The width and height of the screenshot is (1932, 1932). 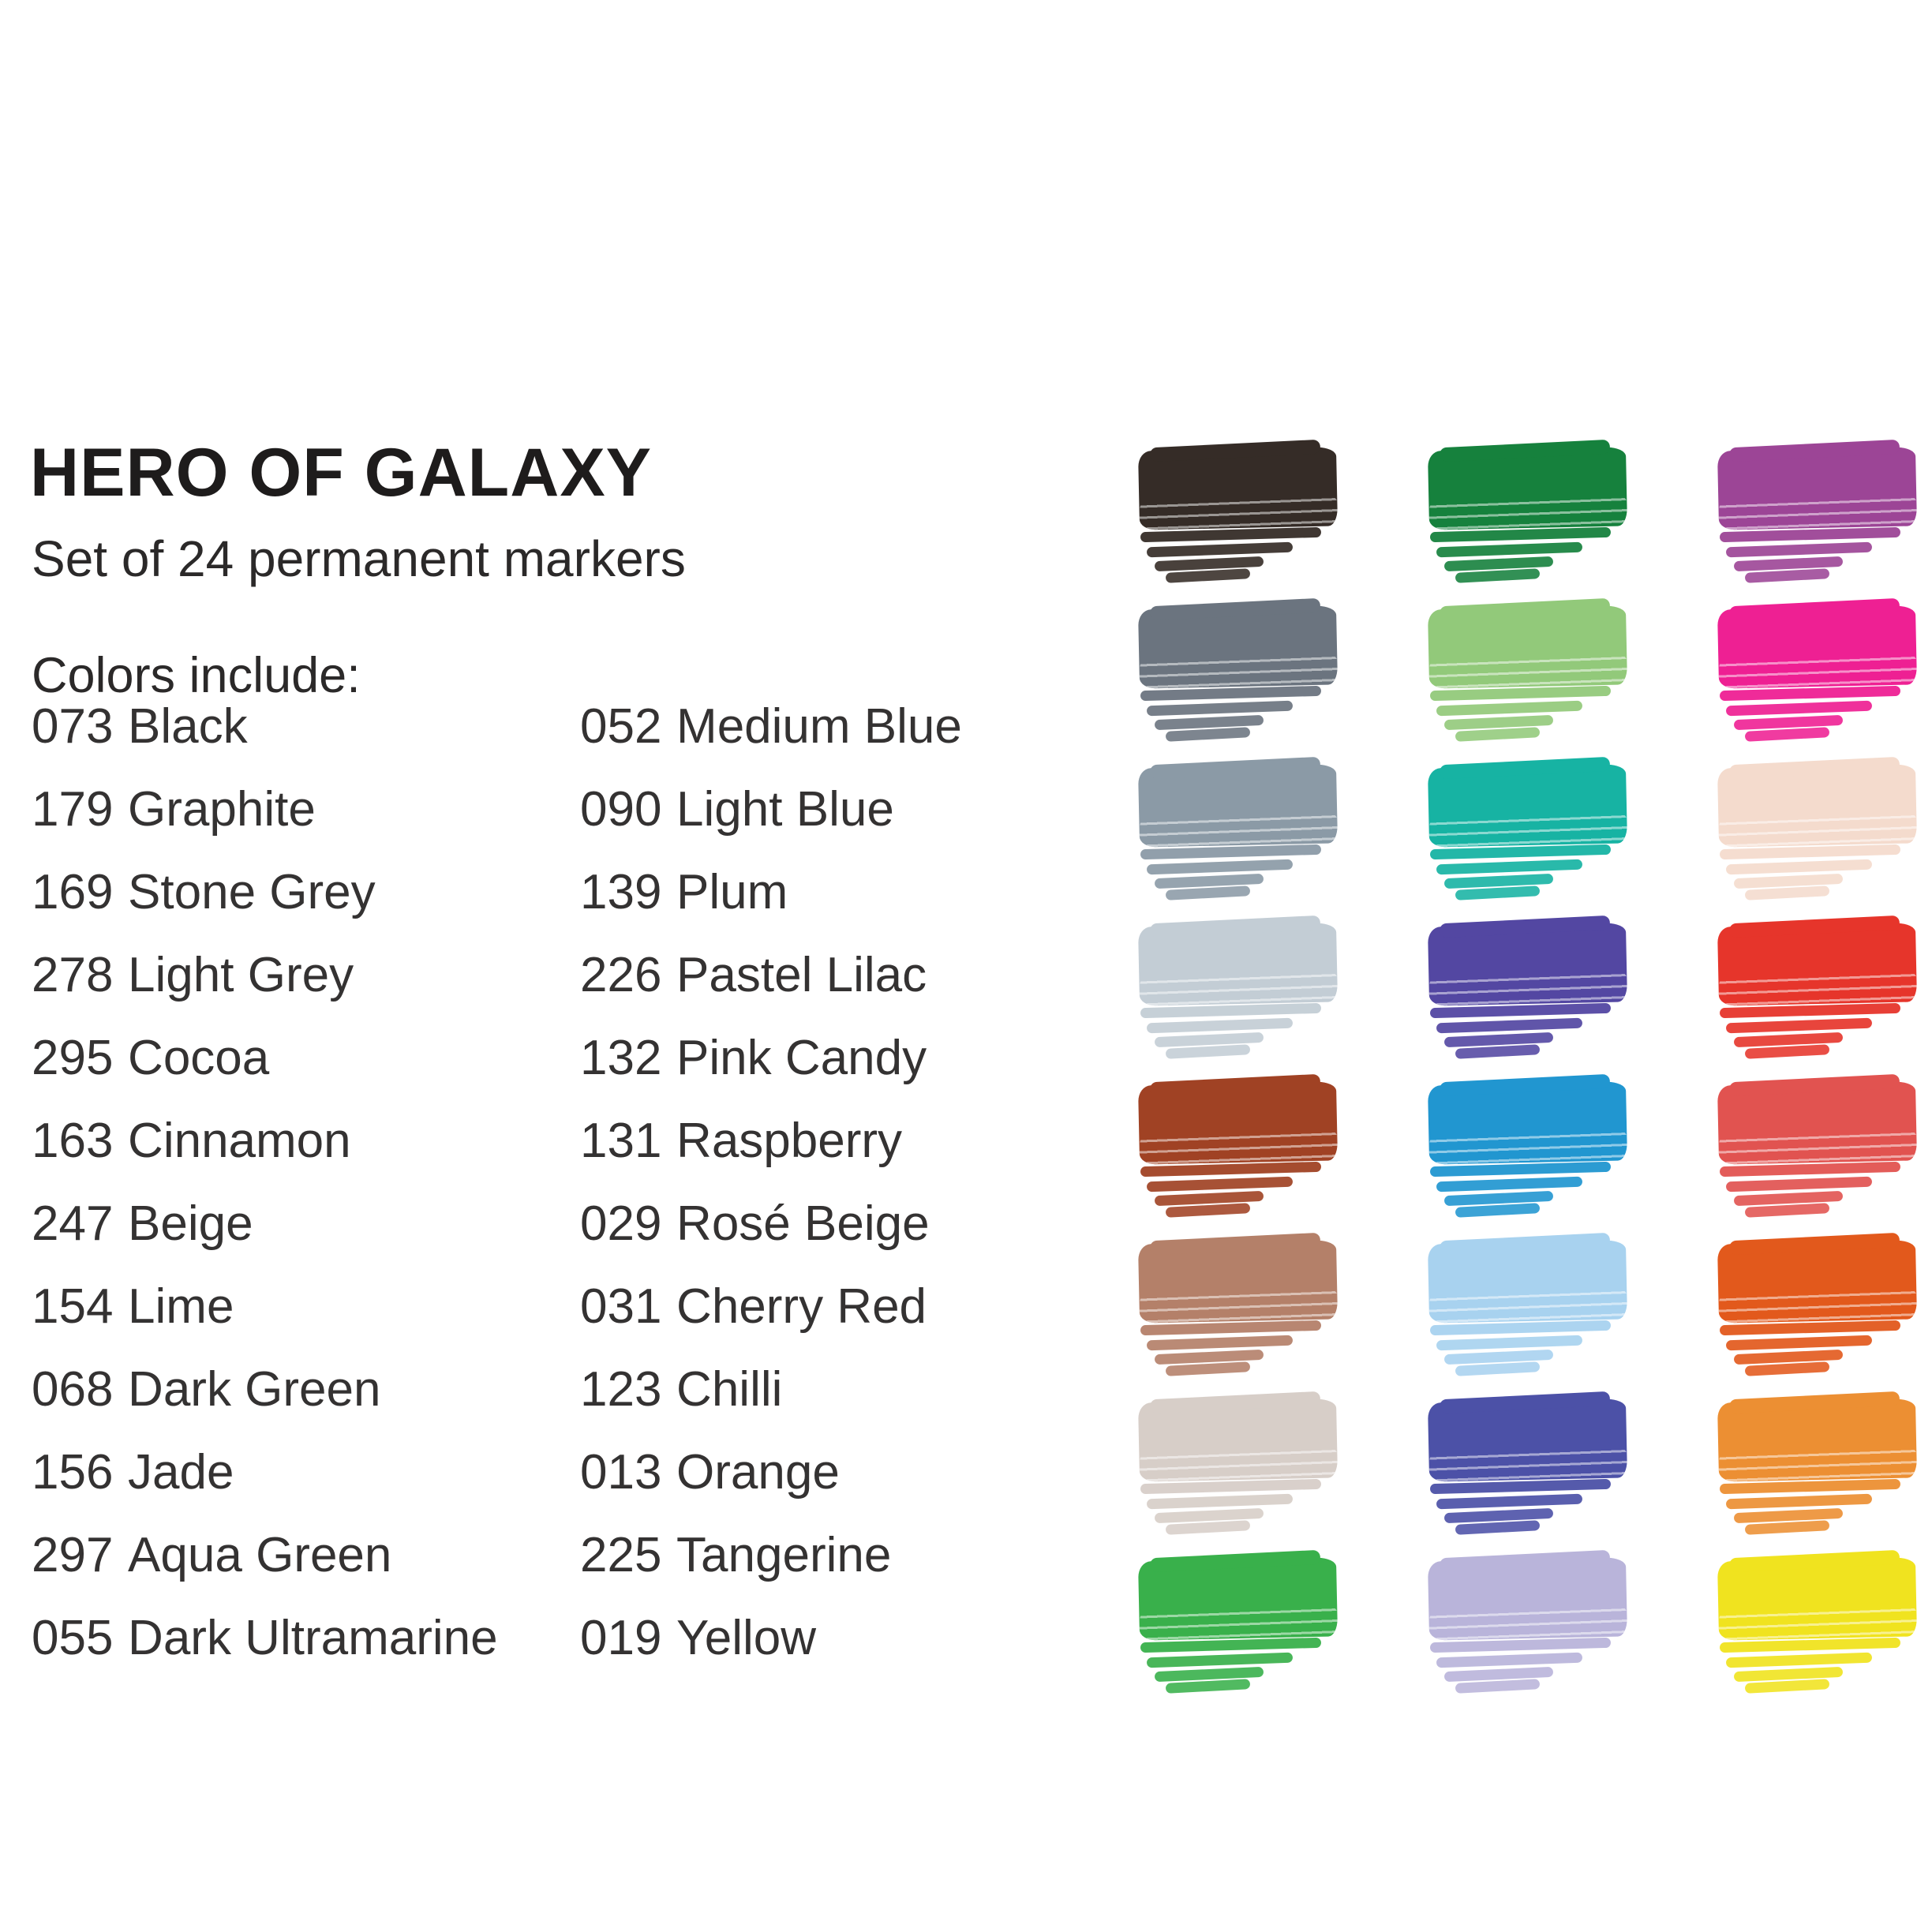 I want to click on page-title: HERO OF GALAXY, so click(x=341, y=472).